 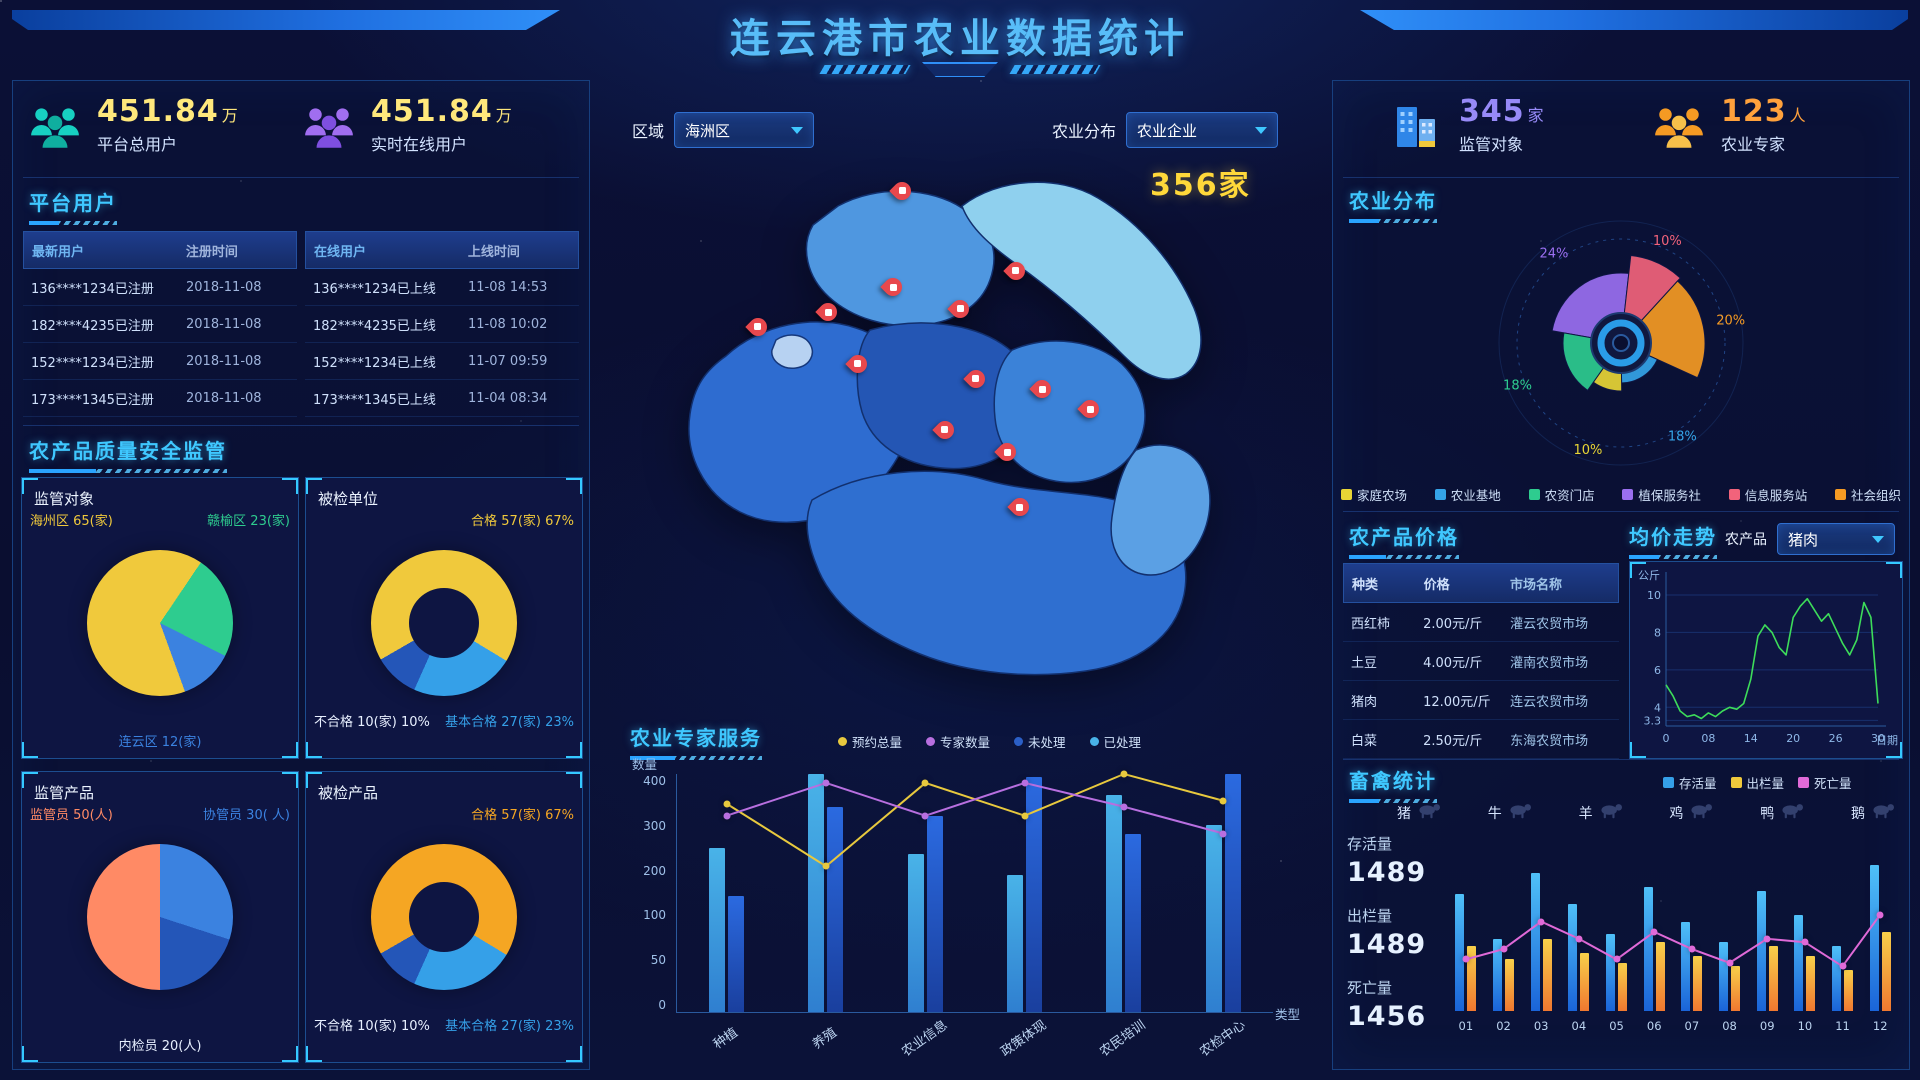 What do you see at coordinates (1397, 1004) in the screenshot?
I see `livestock-death-stat: 死亡量 1456` at bounding box center [1397, 1004].